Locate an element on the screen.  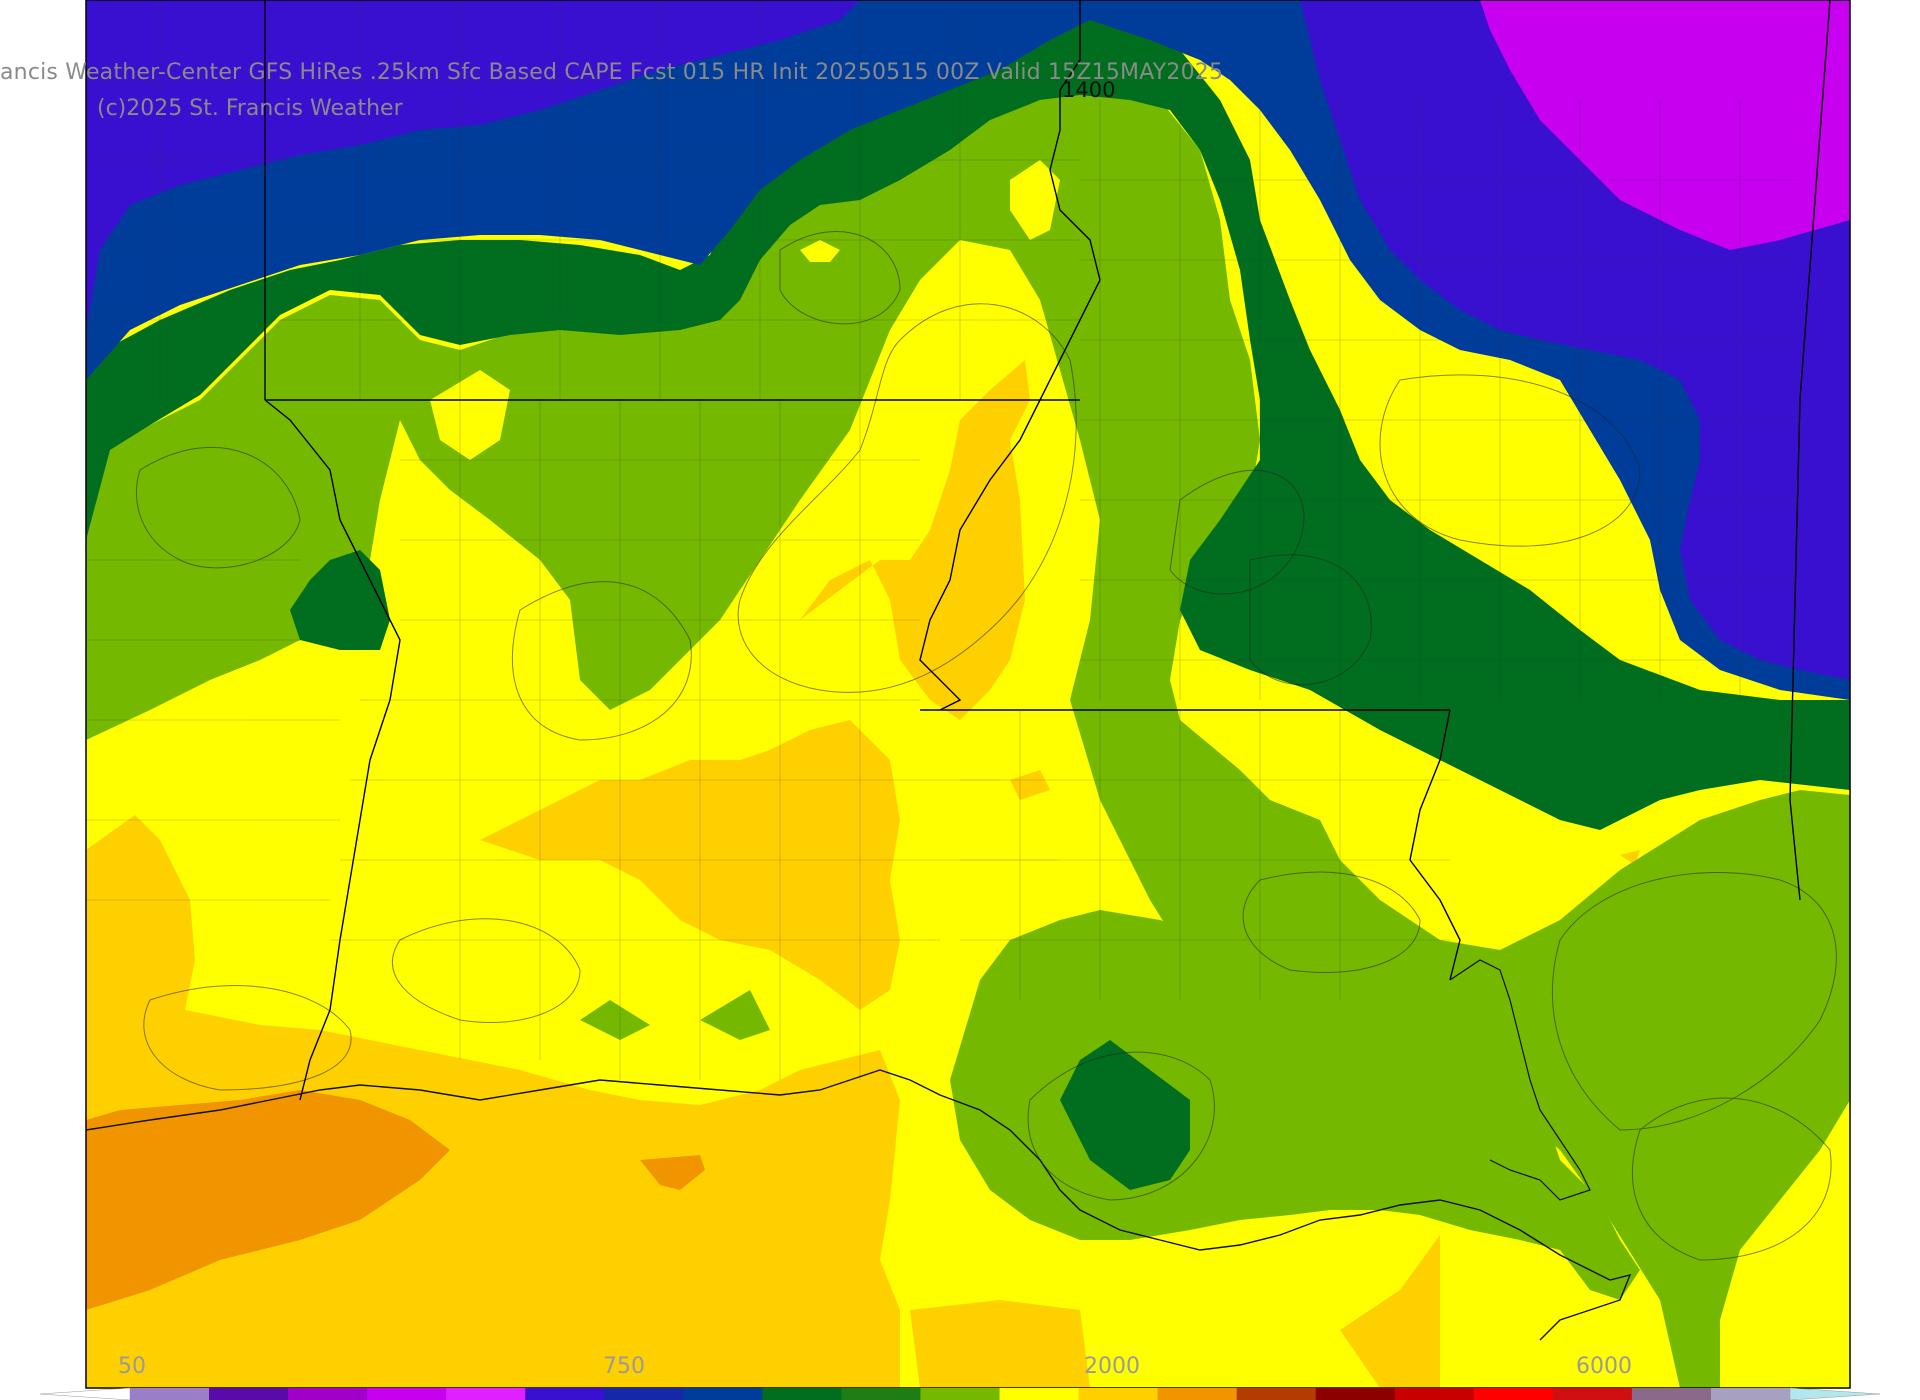
cape-zone-green-south is located at coordinates (1295, 1105).